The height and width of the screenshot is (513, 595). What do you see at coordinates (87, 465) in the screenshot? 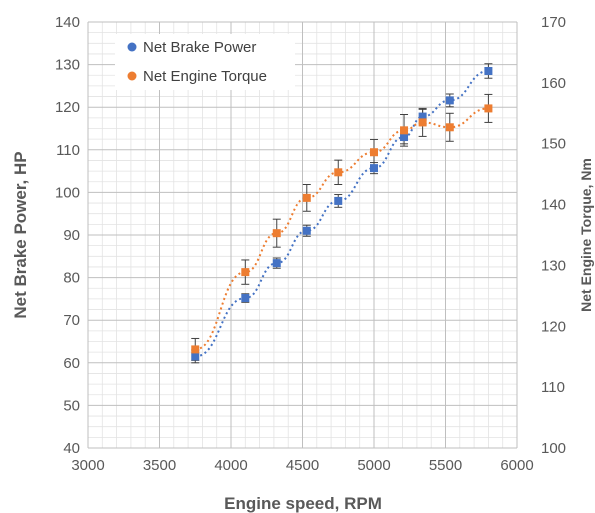
I see `x-tick-label: 3000` at bounding box center [87, 465].